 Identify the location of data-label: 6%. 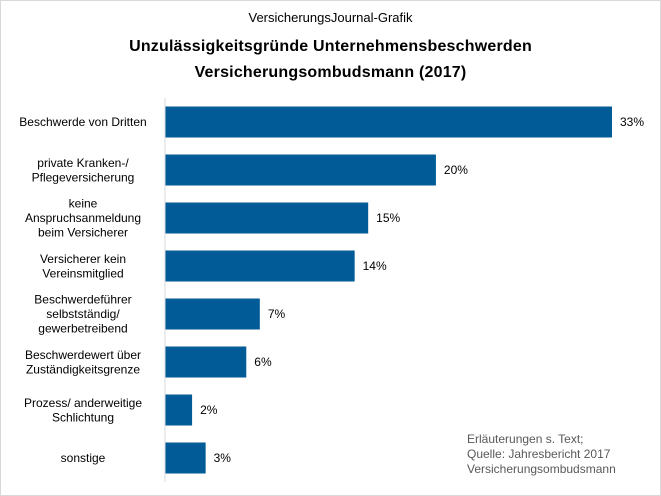
(263, 362).